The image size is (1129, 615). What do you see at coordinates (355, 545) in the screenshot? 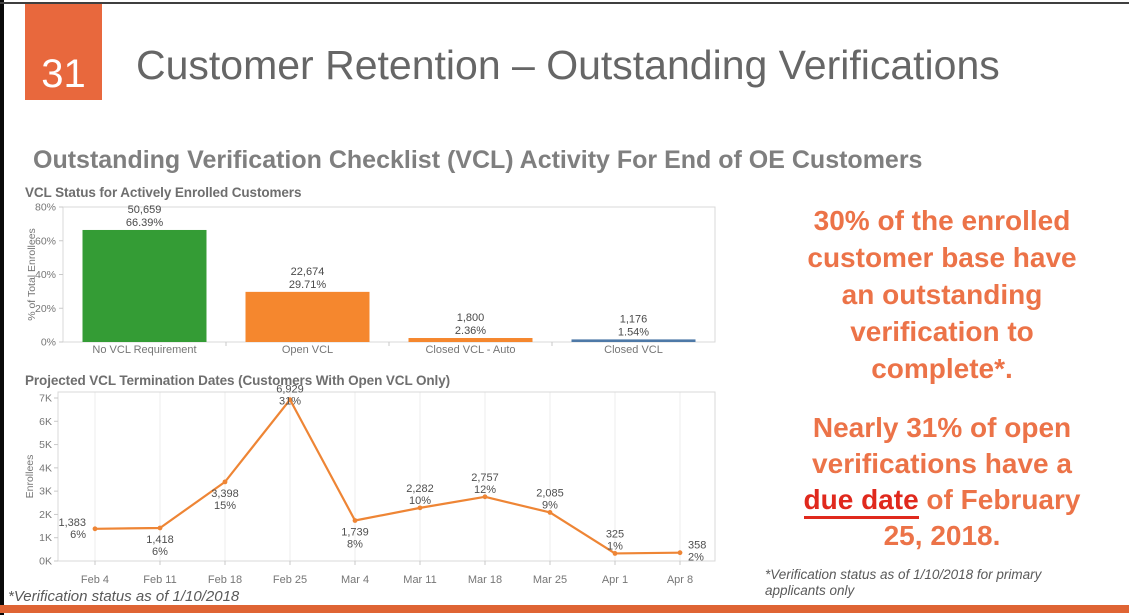
I see `svg-text: 8%` at bounding box center [355, 545].